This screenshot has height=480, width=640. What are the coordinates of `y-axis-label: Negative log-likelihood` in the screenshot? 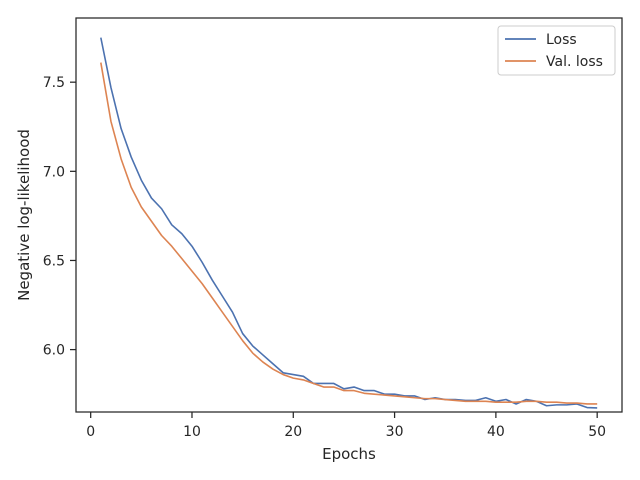 It's located at (24, 215).